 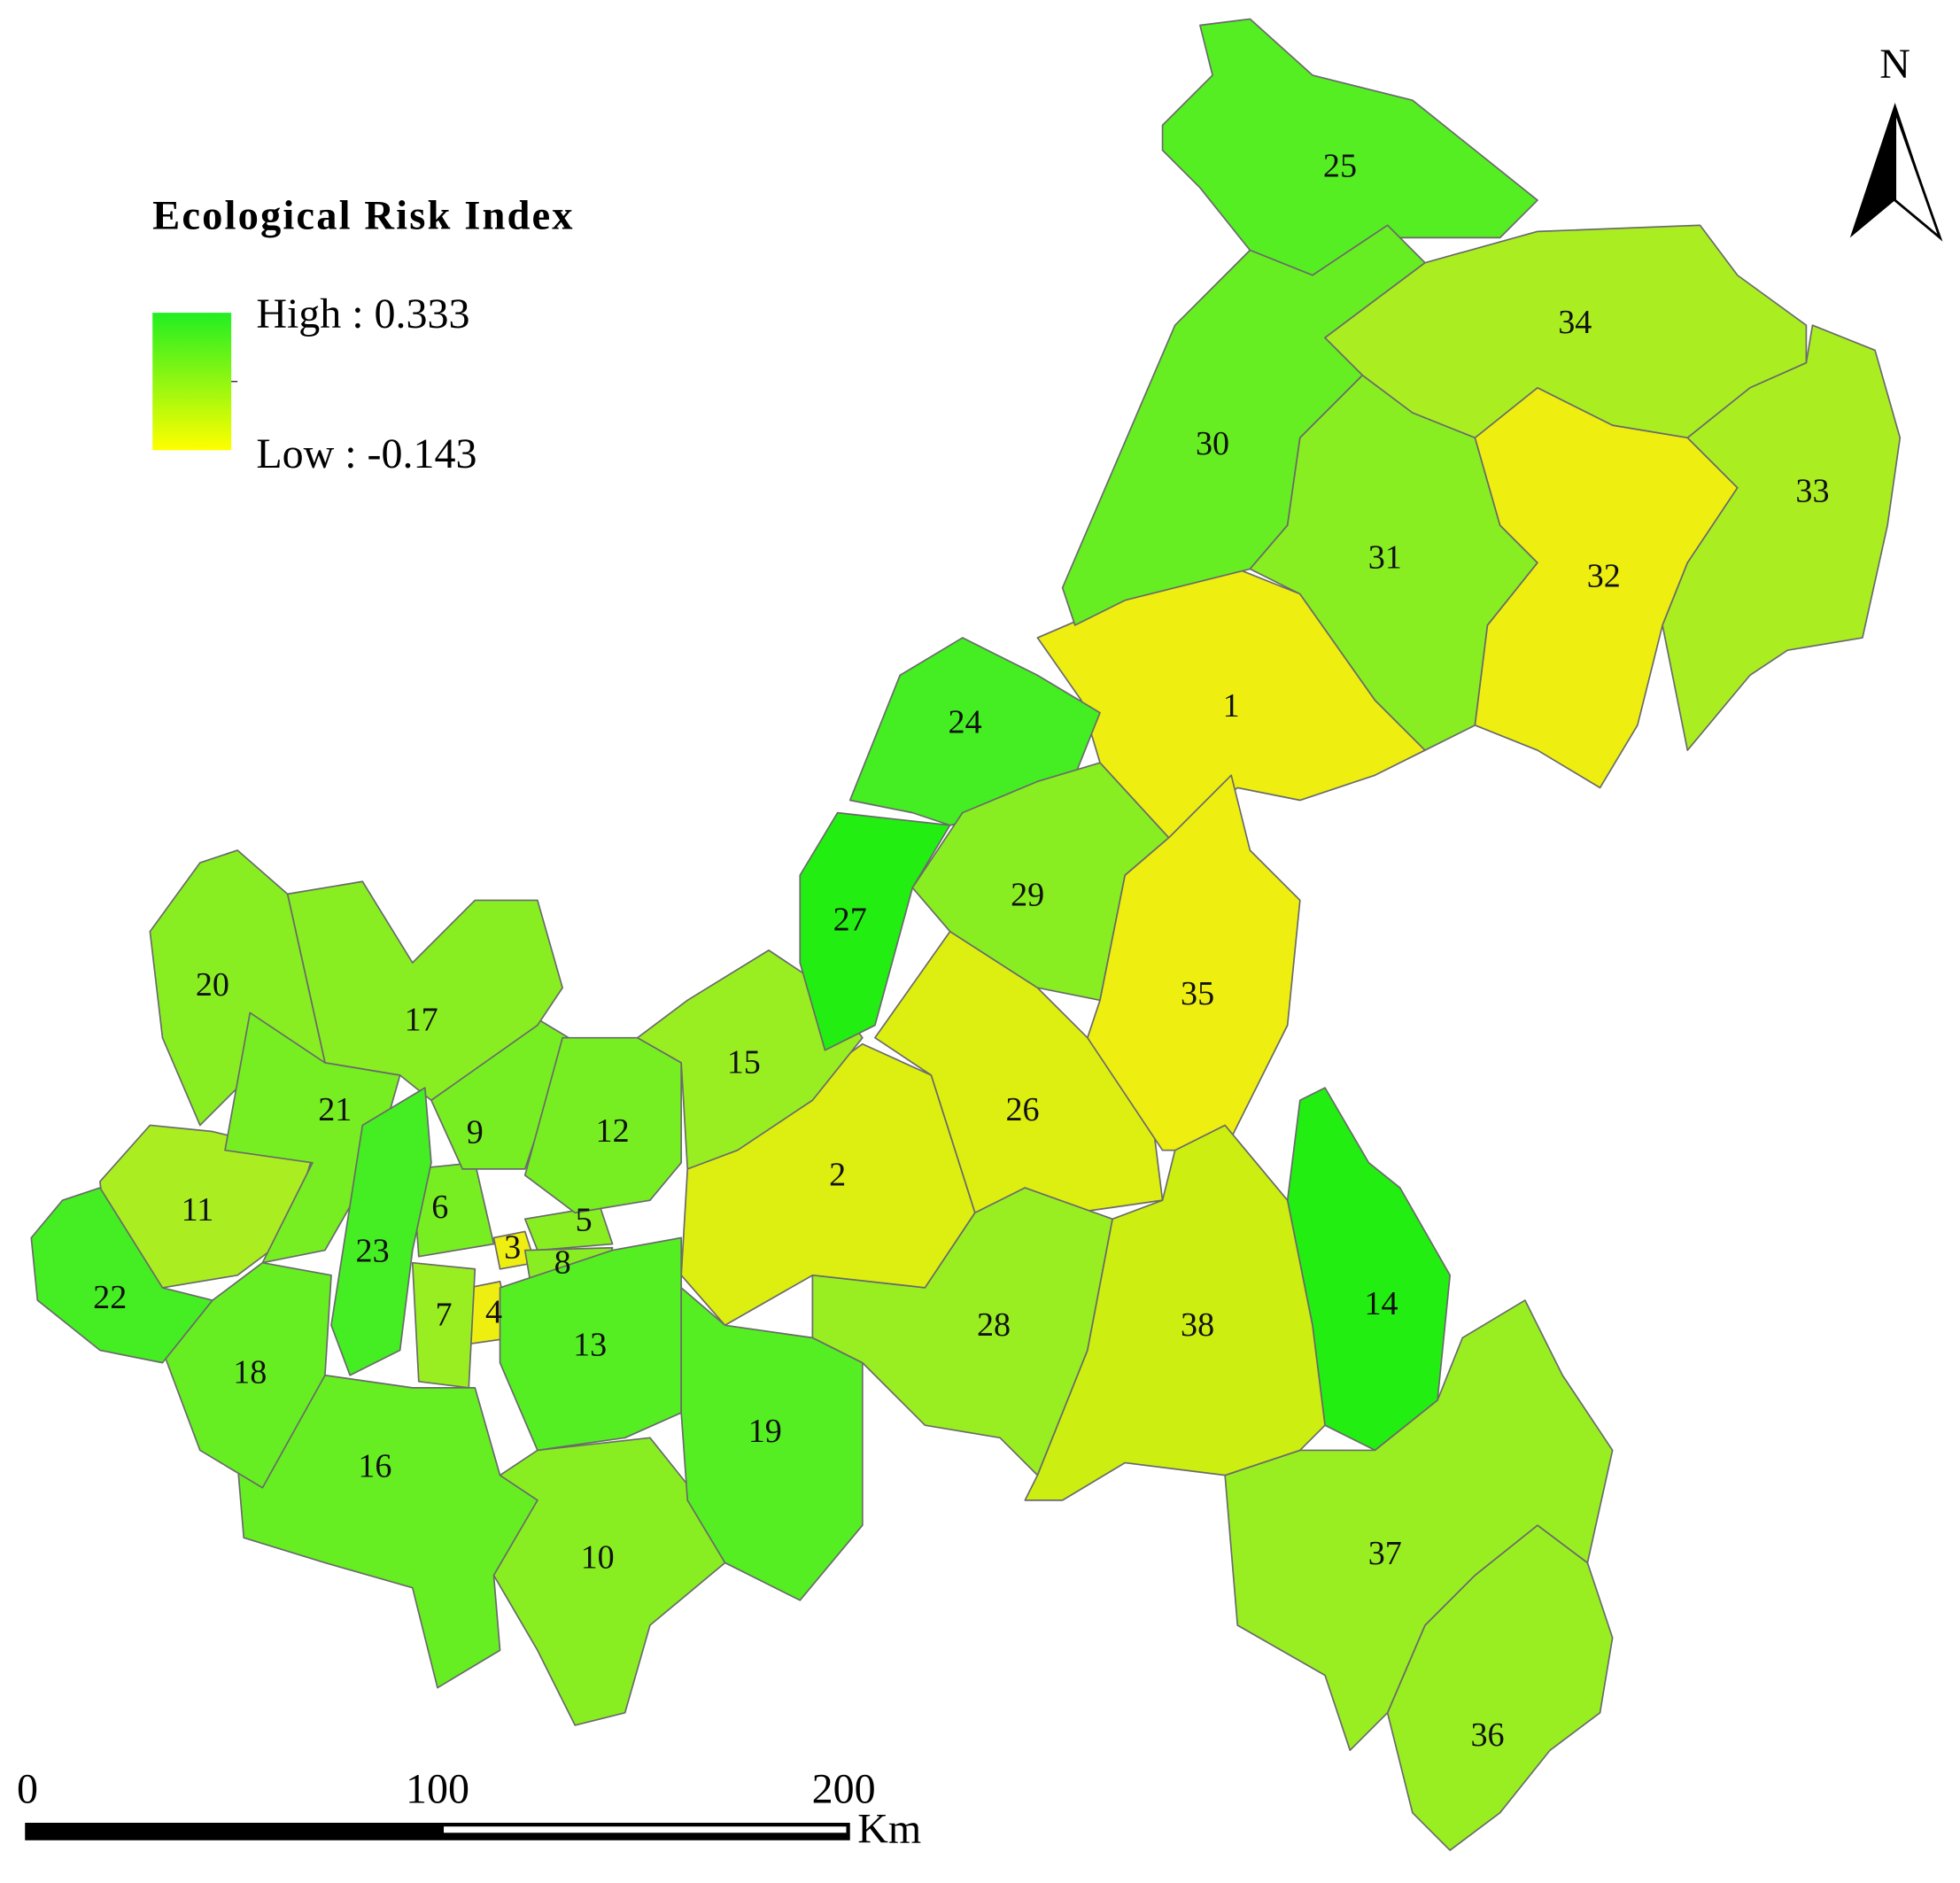 What do you see at coordinates (1197, 993) in the screenshot?
I see `region-label: 35` at bounding box center [1197, 993].